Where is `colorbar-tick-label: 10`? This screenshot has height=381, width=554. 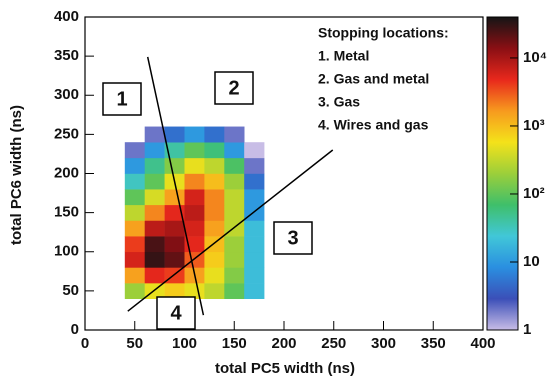 colorbar-tick-label: 10 is located at coordinates (531, 261).